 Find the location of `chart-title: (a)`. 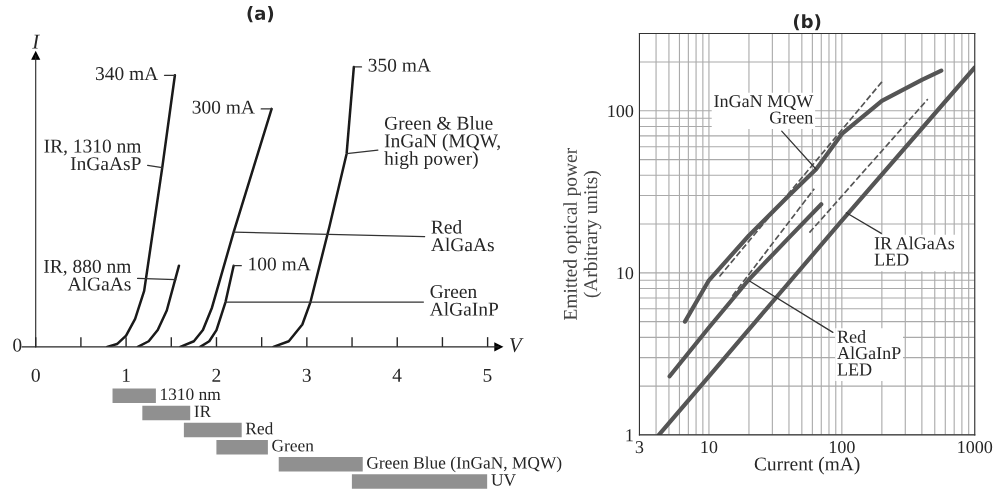

chart-title: (a) is located at coordinates (260, 14).